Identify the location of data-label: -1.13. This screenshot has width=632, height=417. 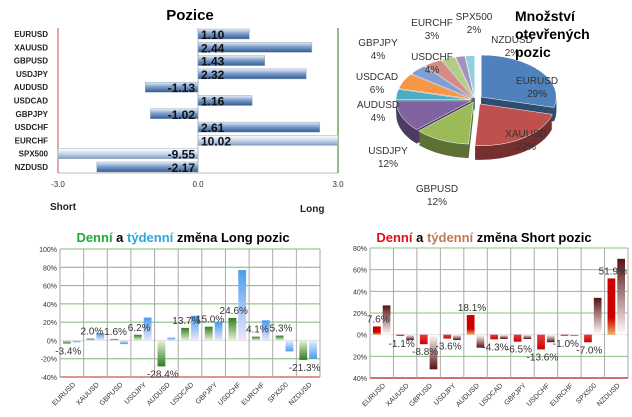
(182, 88).